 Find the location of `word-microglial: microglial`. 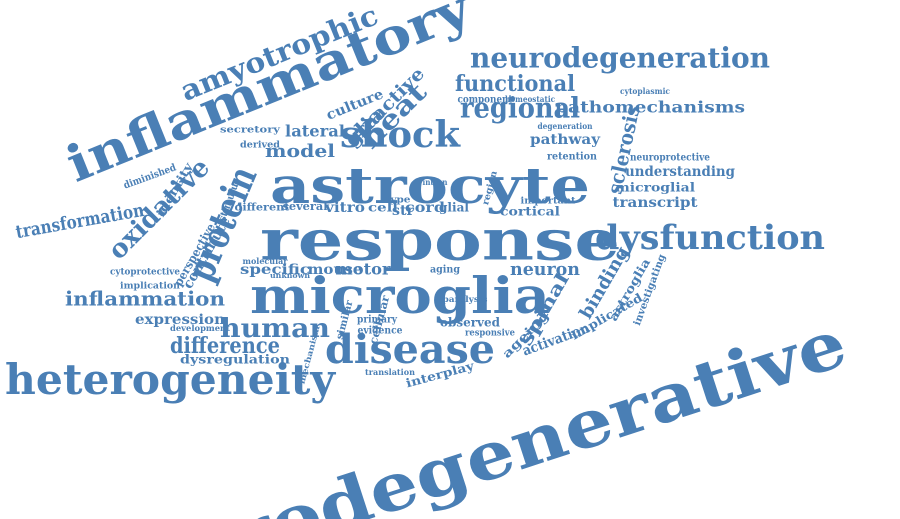

word-microglial: microglial is located at coordinates (655, 188).